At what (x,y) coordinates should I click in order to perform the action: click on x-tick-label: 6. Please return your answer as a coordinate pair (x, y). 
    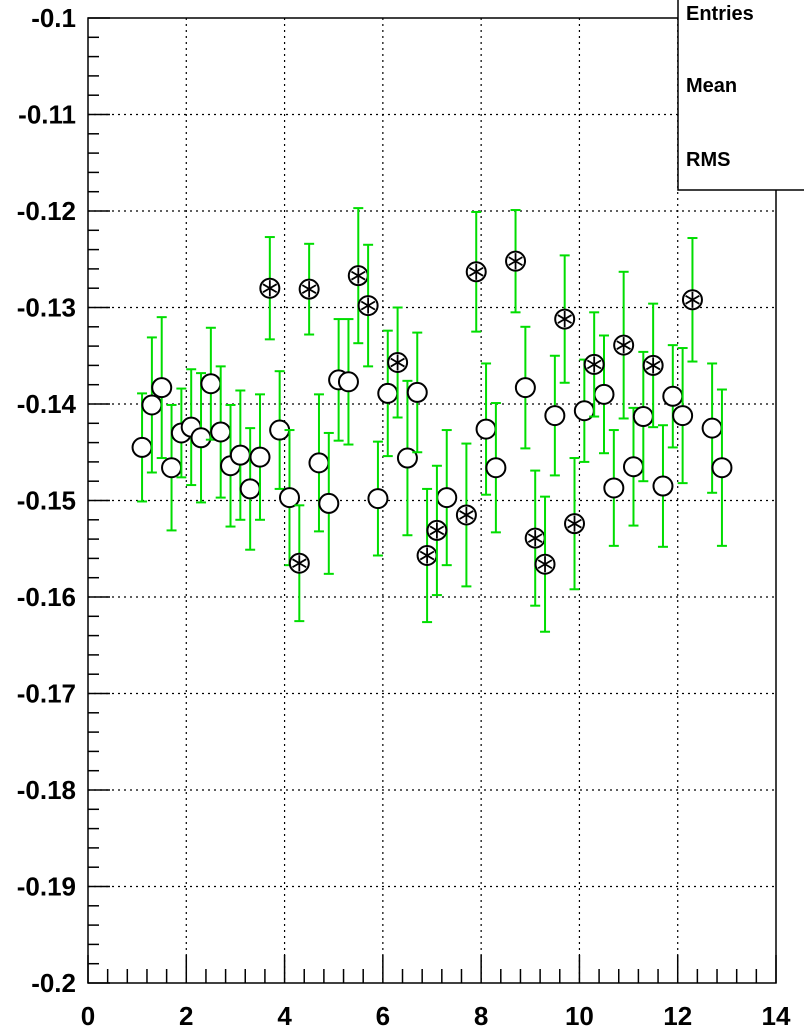
    Looking at the image, I should click on (383, 1015).